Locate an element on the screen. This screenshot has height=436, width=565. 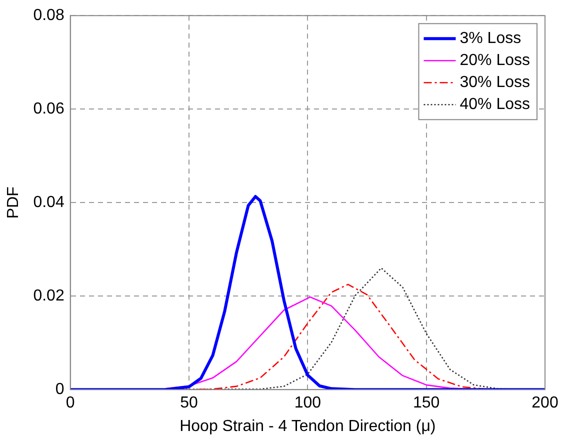
legend-label: 3% Loss is located at coordinates (491, 39).